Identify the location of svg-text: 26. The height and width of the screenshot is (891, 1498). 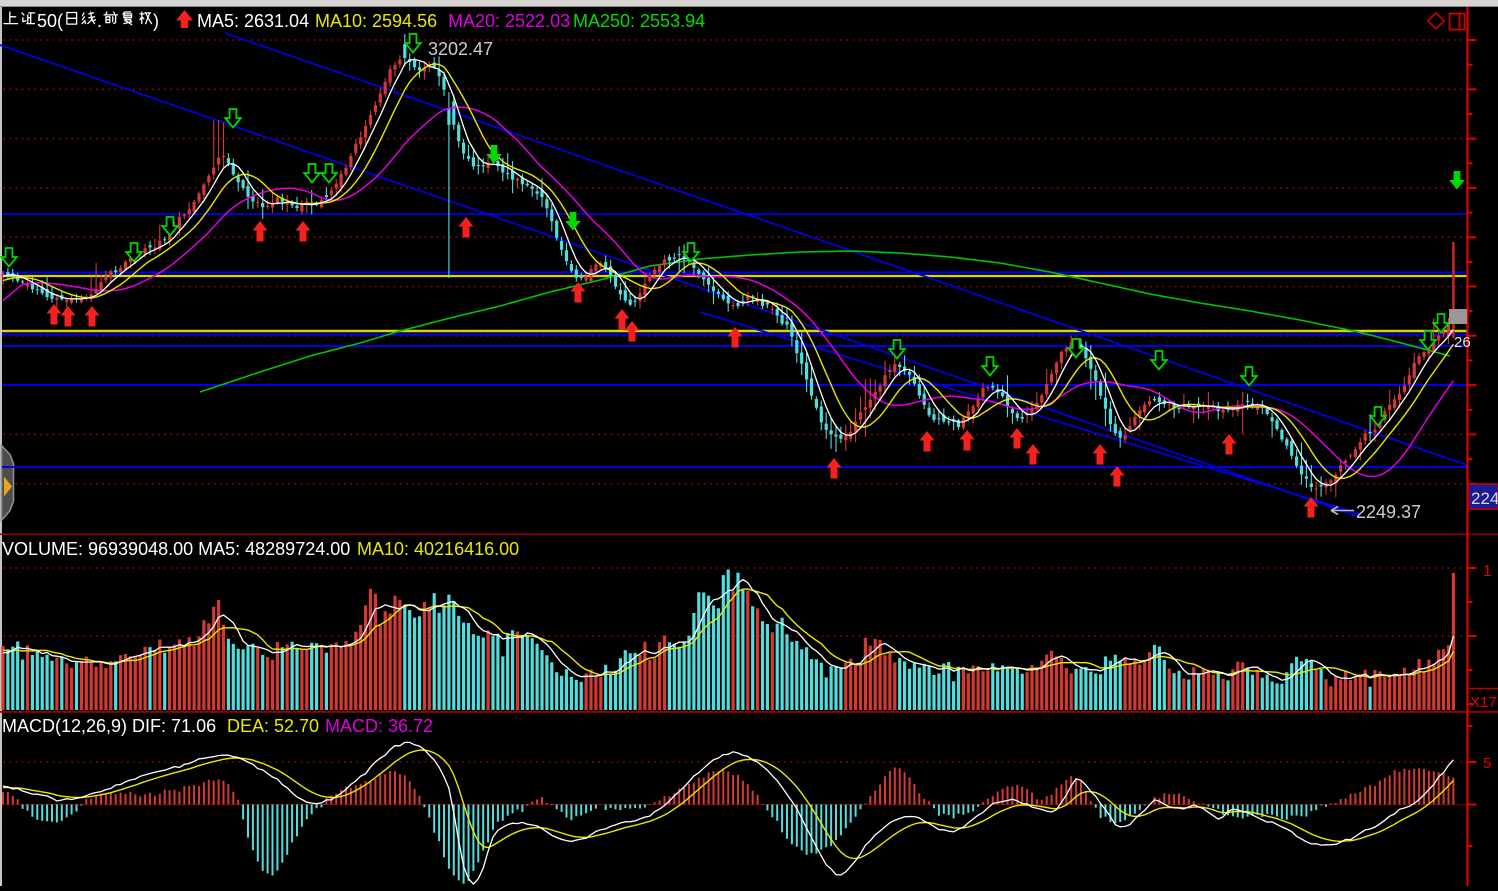
(1462, 342).